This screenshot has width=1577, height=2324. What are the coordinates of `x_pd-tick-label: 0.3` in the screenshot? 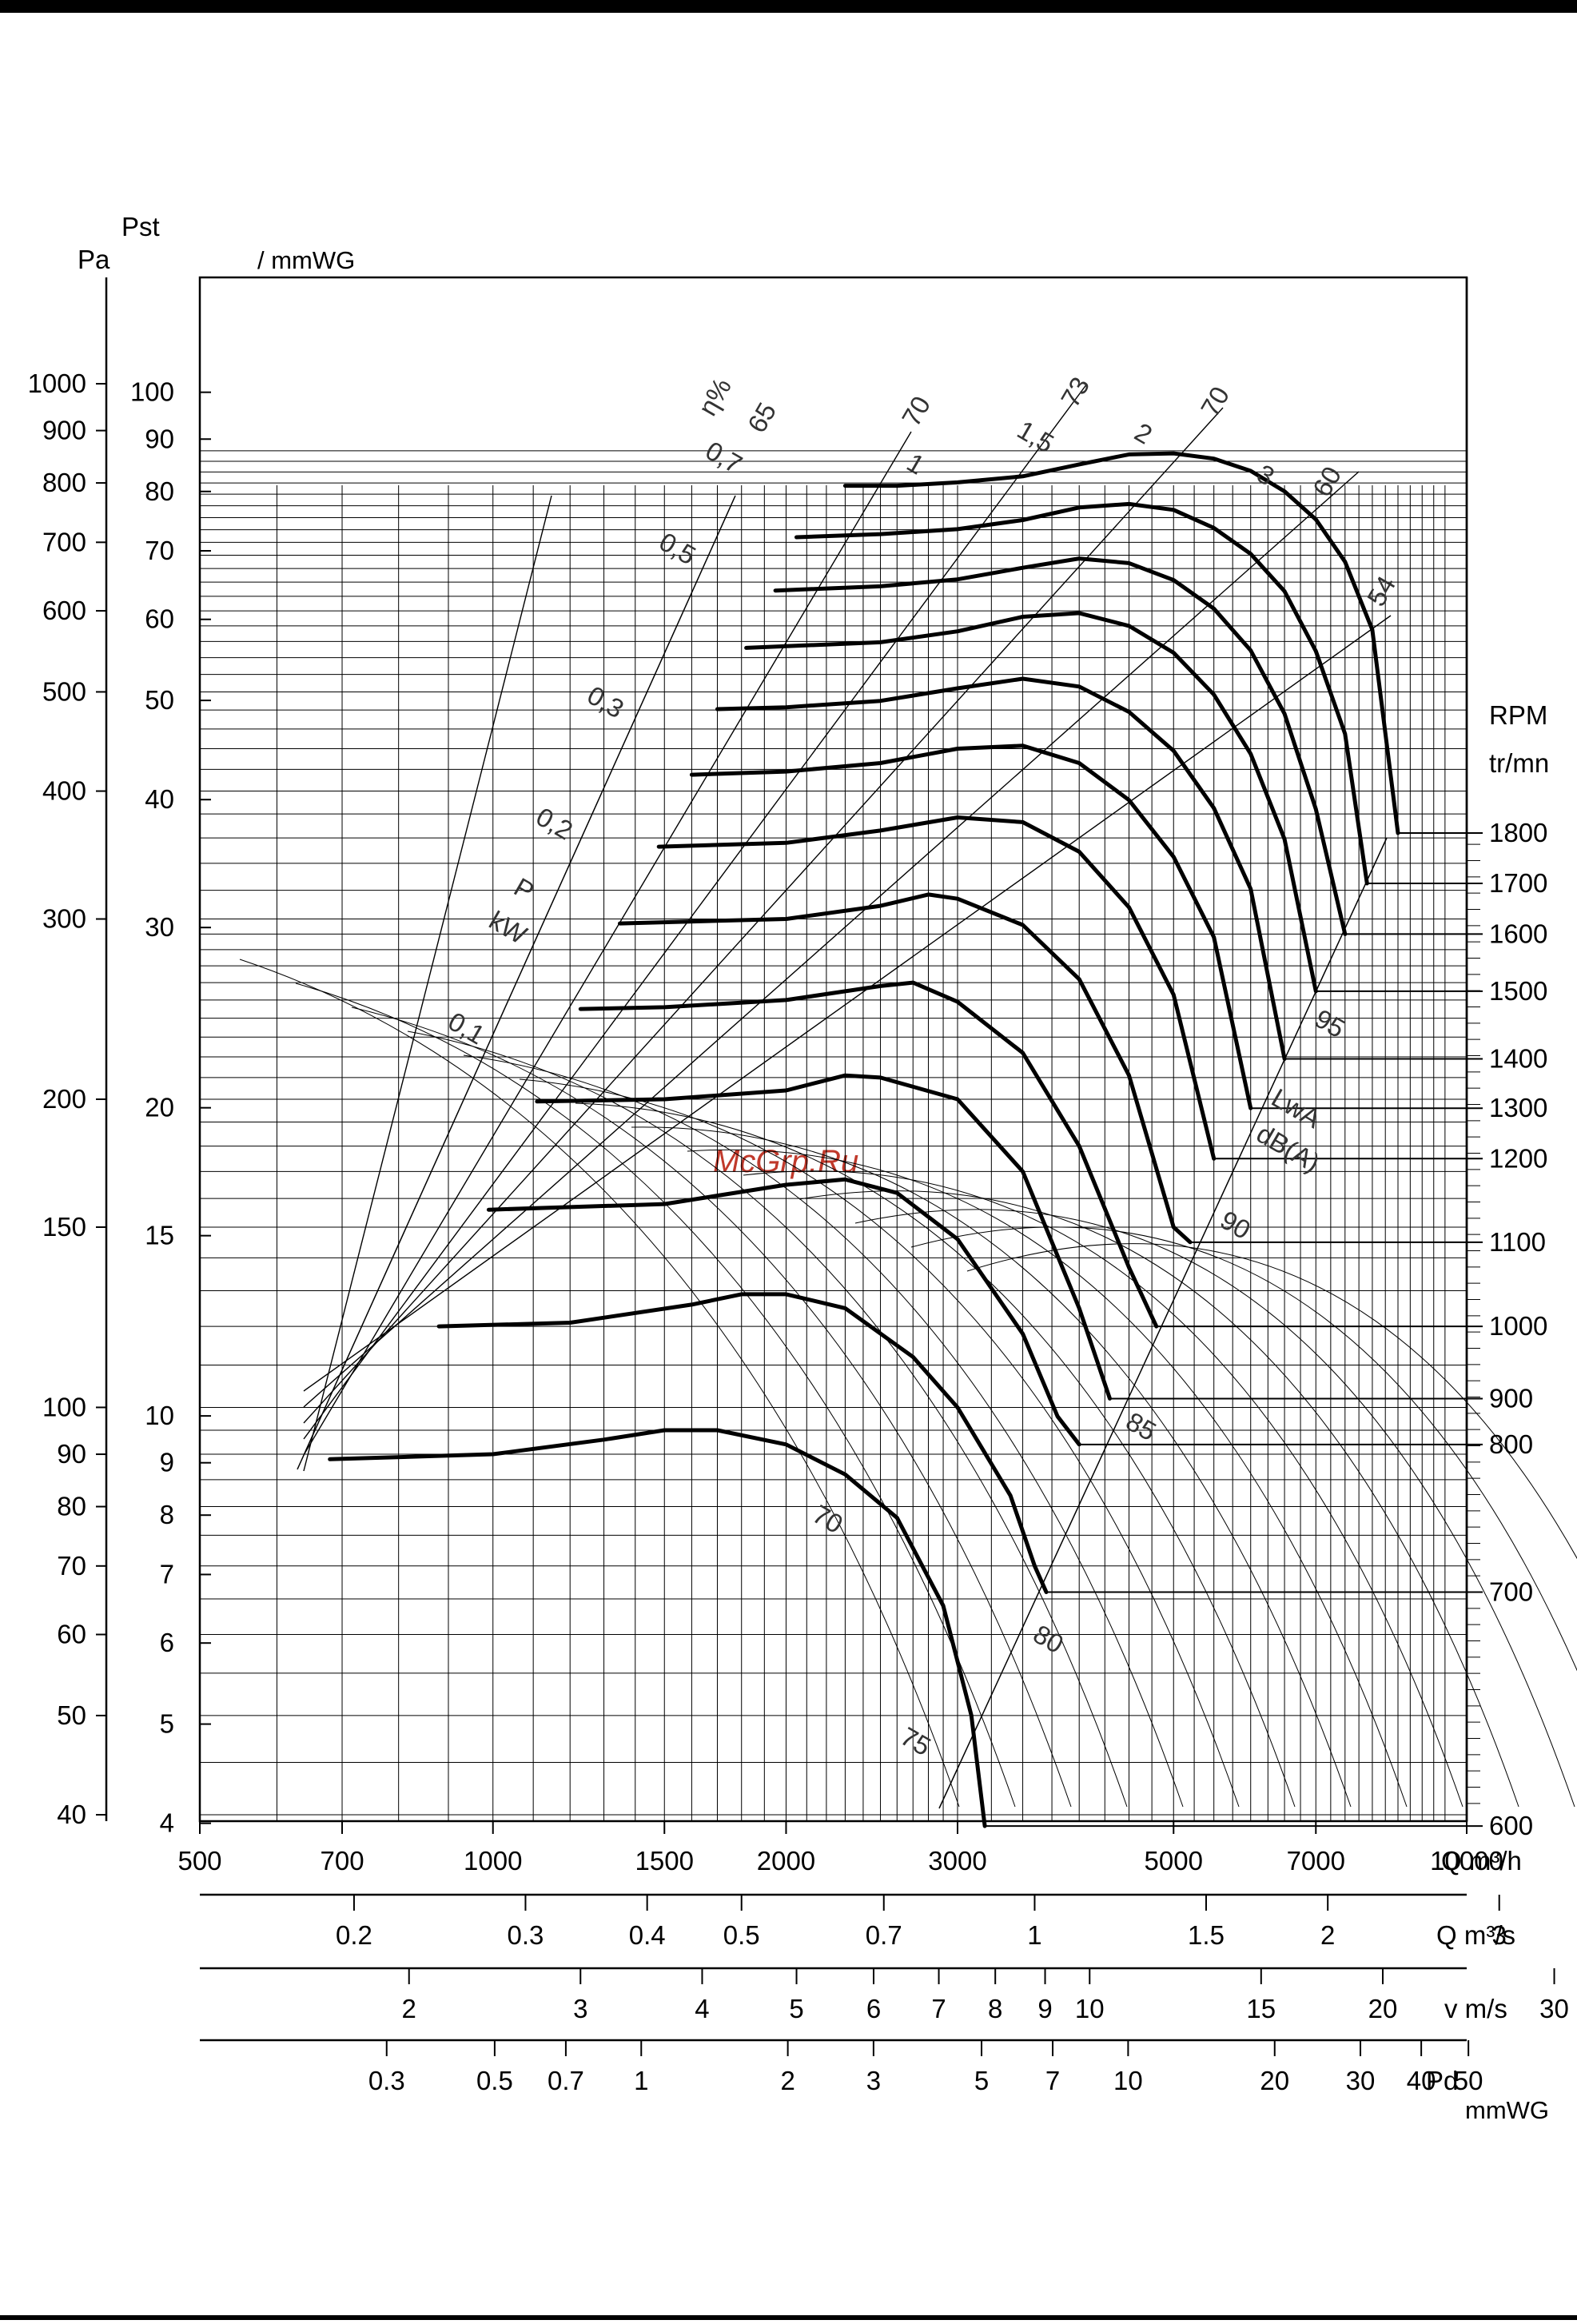 It's located at (386, 2080).